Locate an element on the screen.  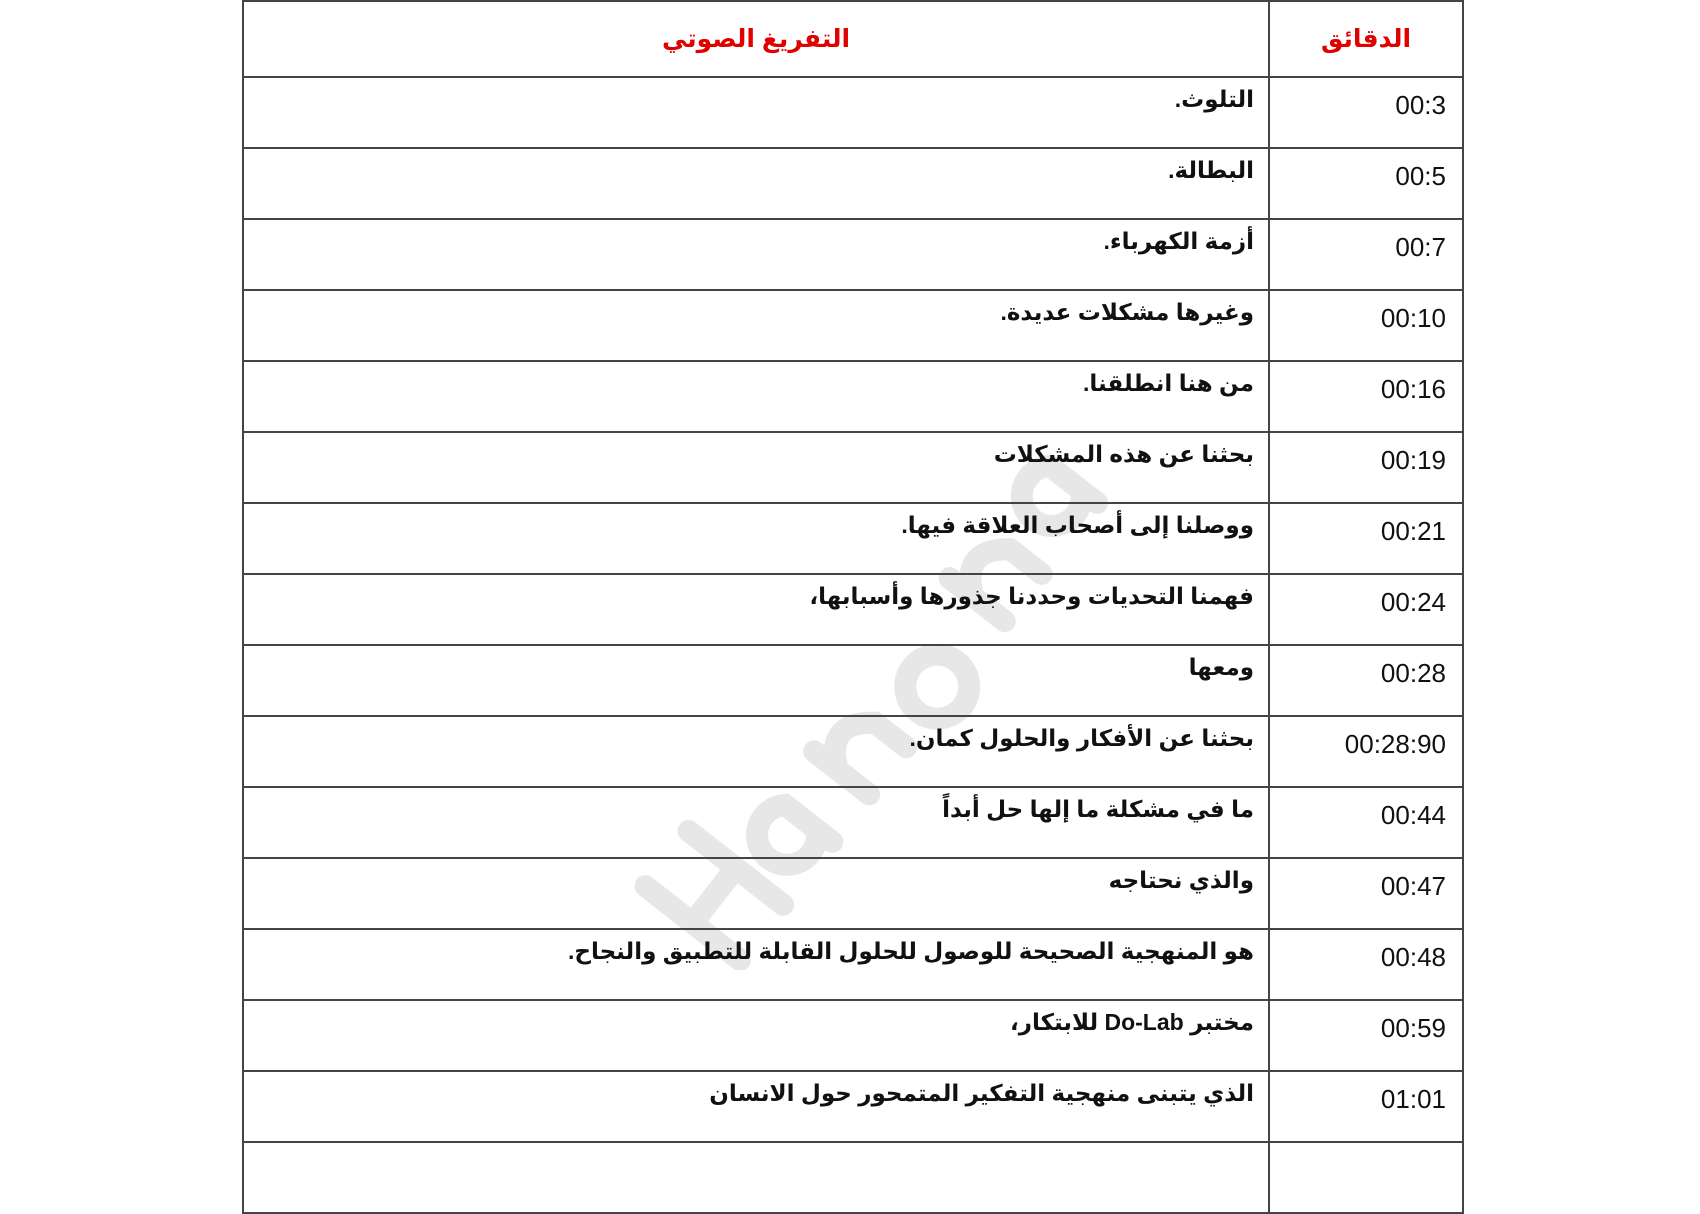
transcript-cell: التلوث. is located at coordinates (756, 112).